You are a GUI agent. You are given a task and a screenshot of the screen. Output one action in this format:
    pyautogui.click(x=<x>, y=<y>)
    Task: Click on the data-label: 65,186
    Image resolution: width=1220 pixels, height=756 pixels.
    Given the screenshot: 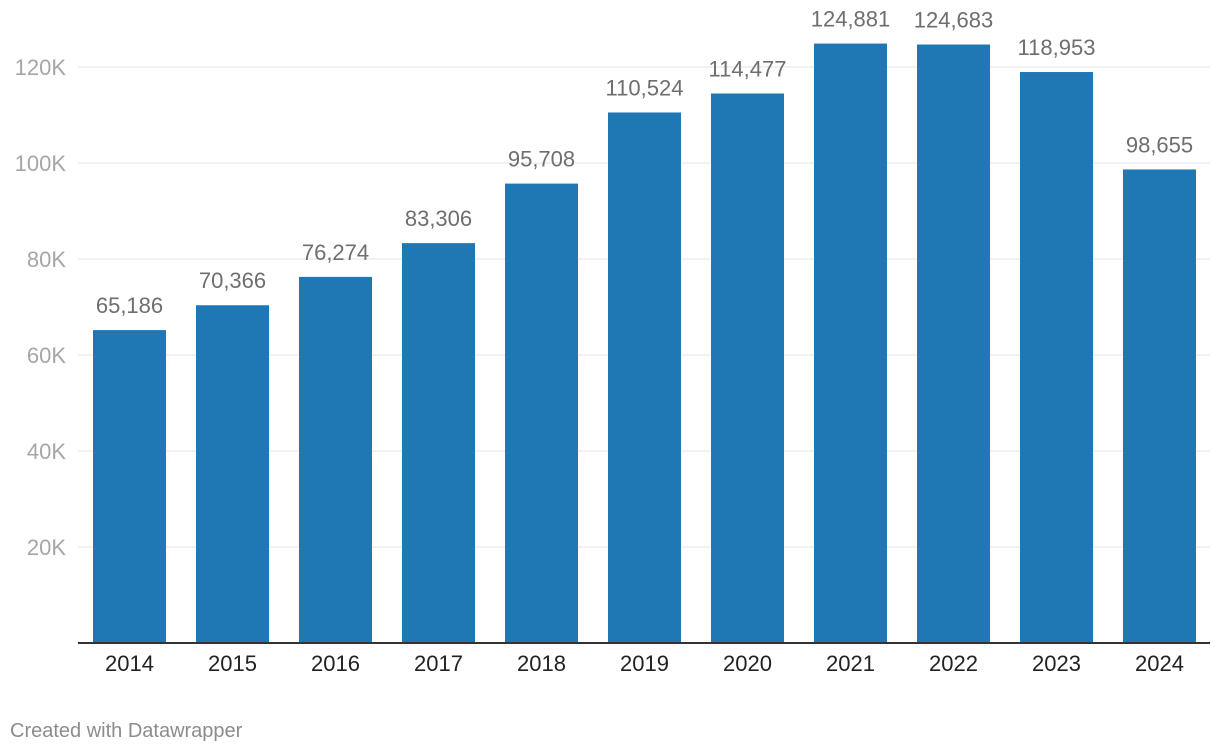 What is the action you would take?
    pyautogui.click(x=129, y=305)
    